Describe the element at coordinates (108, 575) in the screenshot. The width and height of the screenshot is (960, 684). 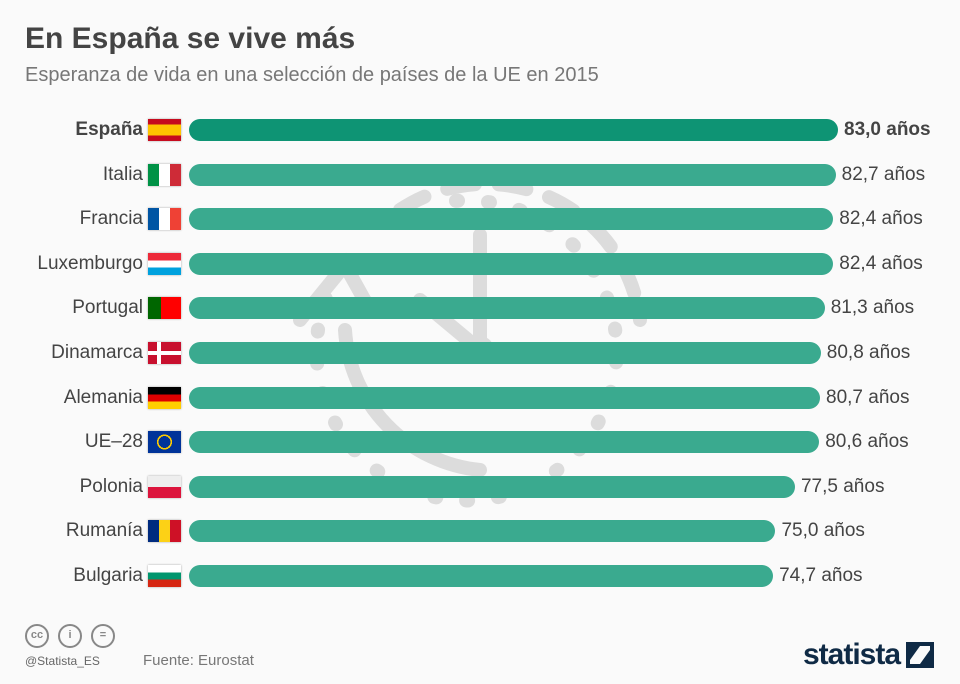
I see `category-label: Bulgaria` at that location.